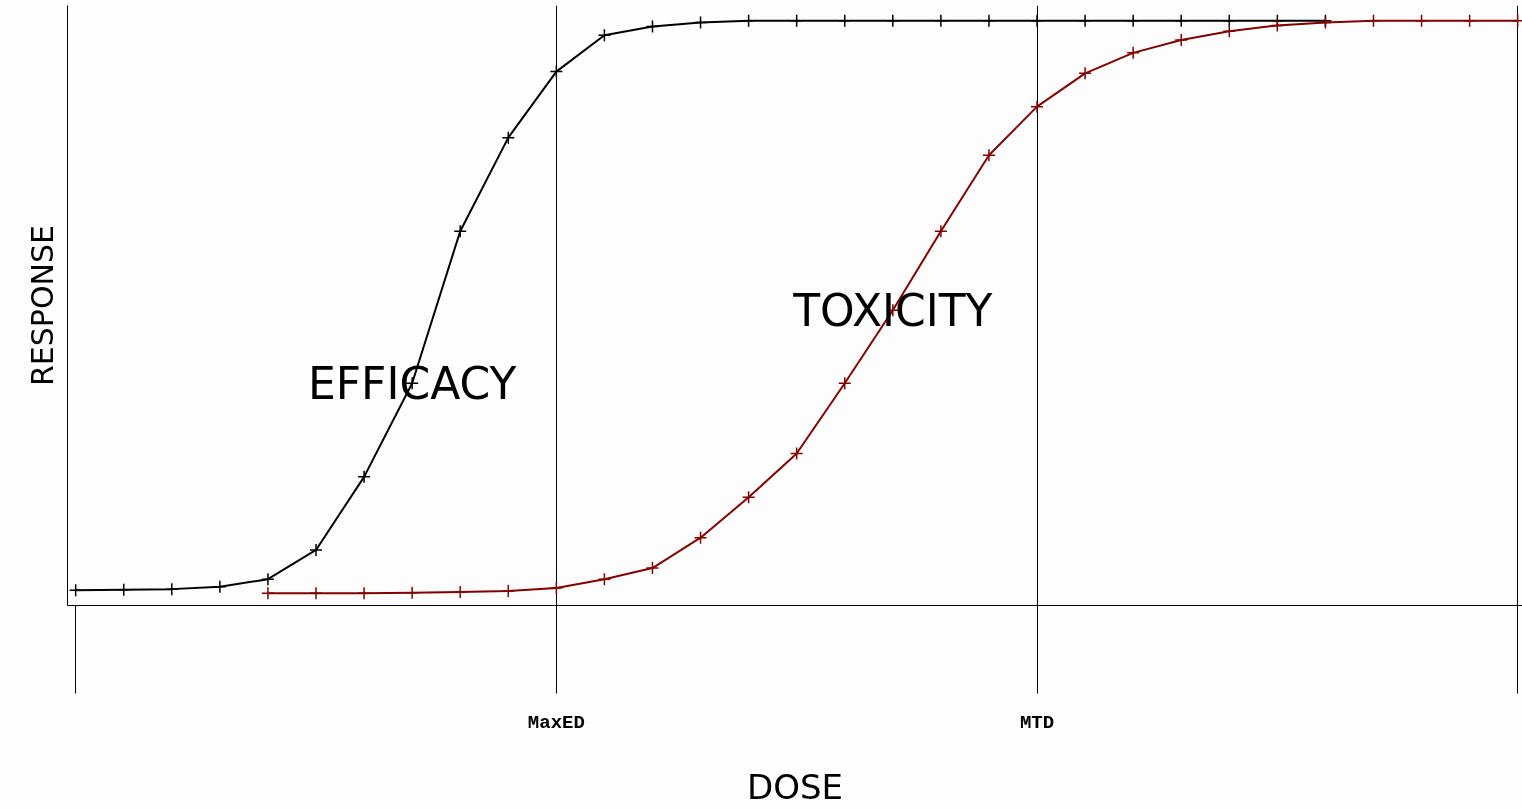 Image resolution: width=1522 pixels, height=809 pixels. Describe the element at coordinates (556, 722) in the screenshot. I see `x-tick-label: MaxED` at that location.